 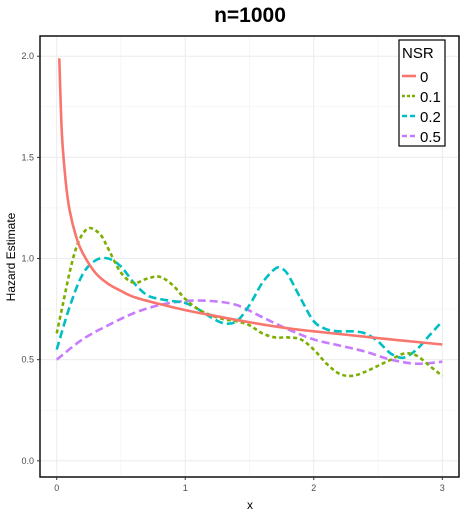 I want to click on y-tick-label: 1.5, so click(x=27, y=157).